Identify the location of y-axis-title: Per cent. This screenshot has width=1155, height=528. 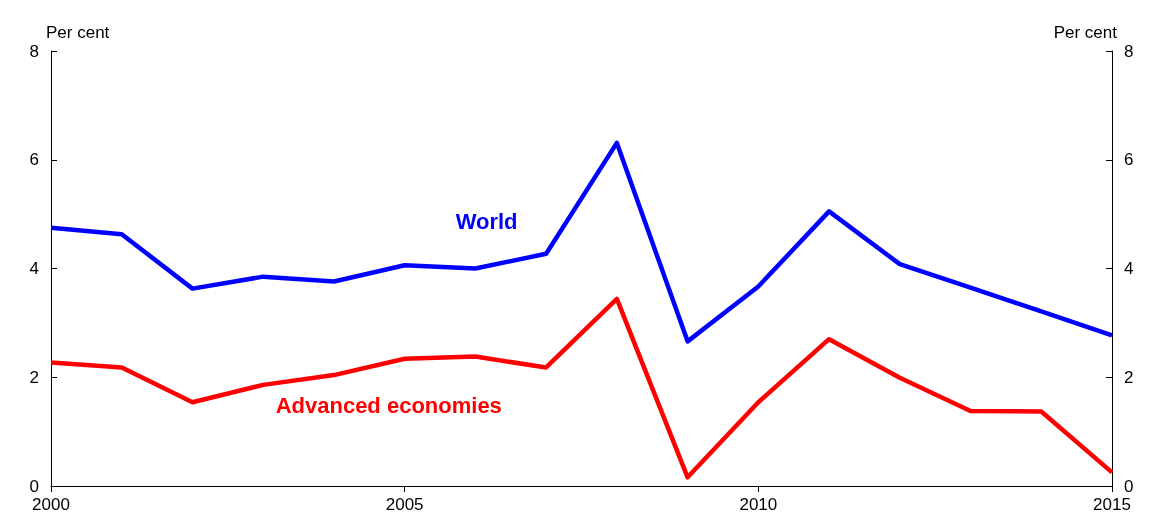
(78, 32).